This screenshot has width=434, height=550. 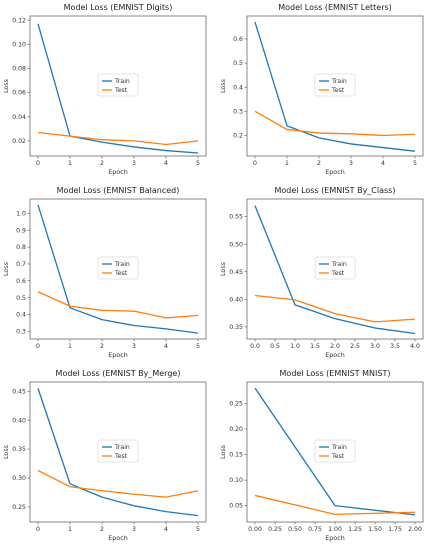 I want to click on x-tick-label: 5, so click(x=198, y=163).